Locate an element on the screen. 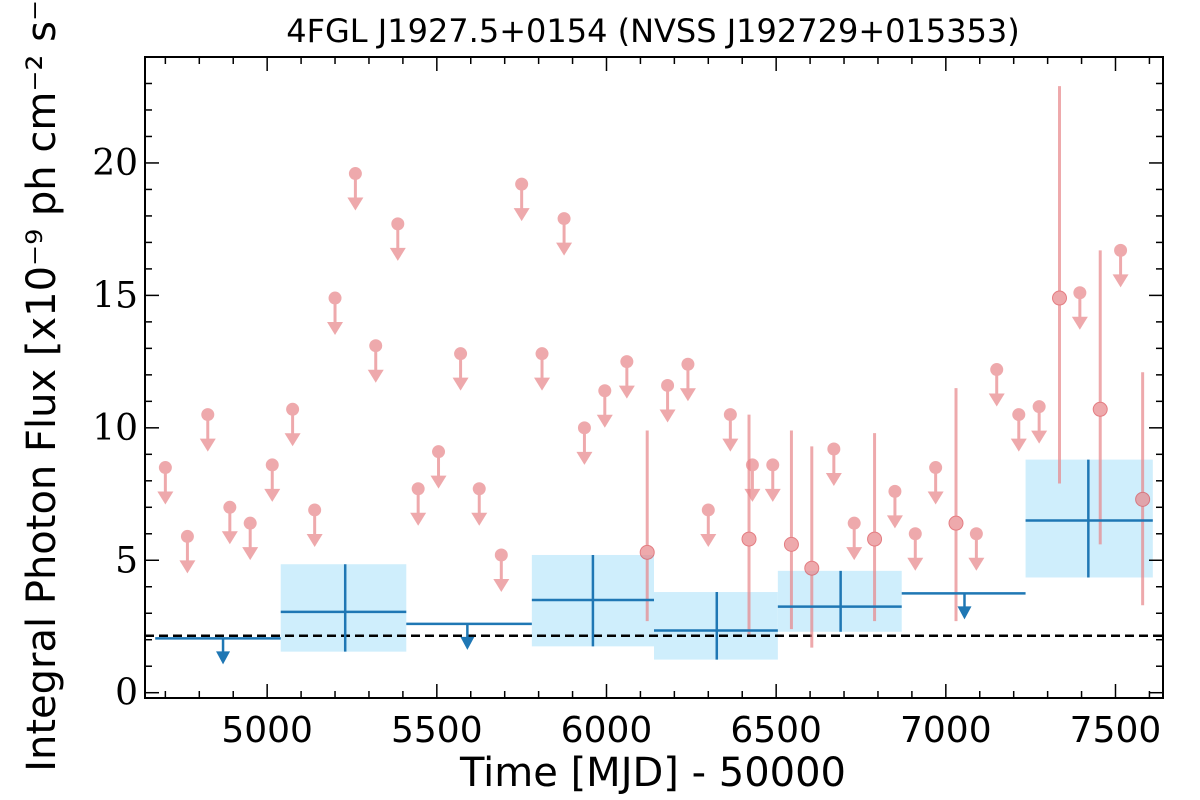  y-axis-label: Integral Photon Flux [x10⁻⁹ ph cm⁻² s⁻¹] is located at coordinates (42, 386).